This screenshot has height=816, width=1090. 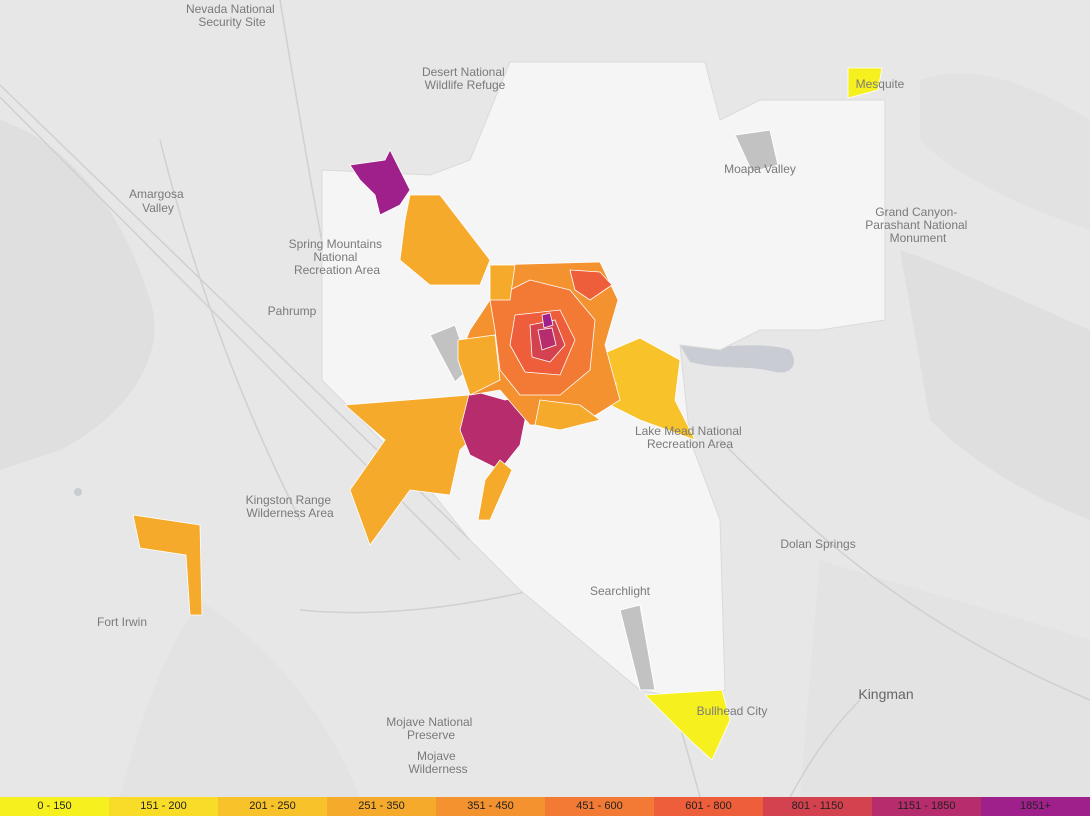 I want to click on place-label: Pahrump, so click(x=292, y=311).